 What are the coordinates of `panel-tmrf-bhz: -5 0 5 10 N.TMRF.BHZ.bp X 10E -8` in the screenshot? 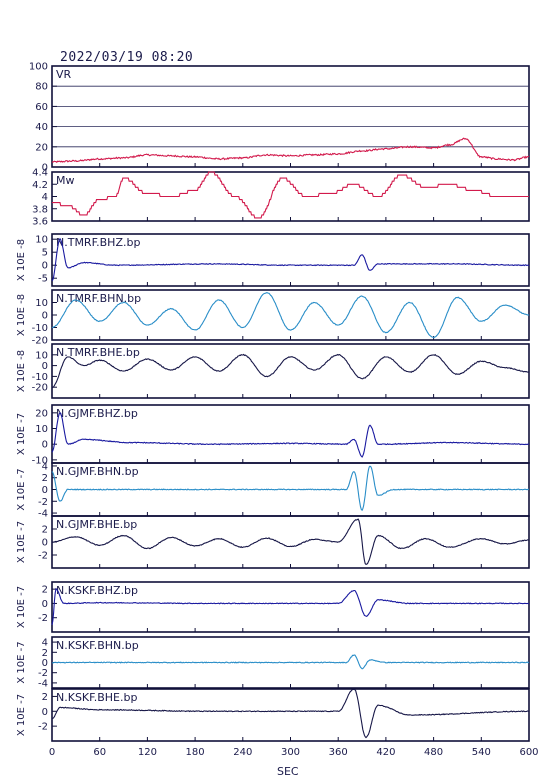 It's located at (273, 260).